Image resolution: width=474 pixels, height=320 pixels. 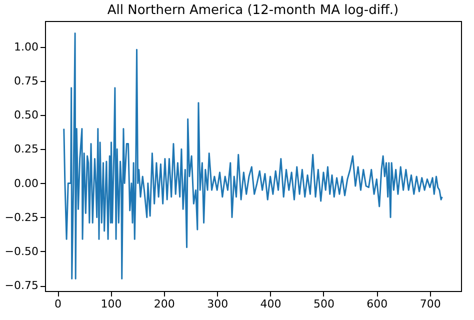 I want to click on y-tick-label: −0.25, so click(x=21, y=217).